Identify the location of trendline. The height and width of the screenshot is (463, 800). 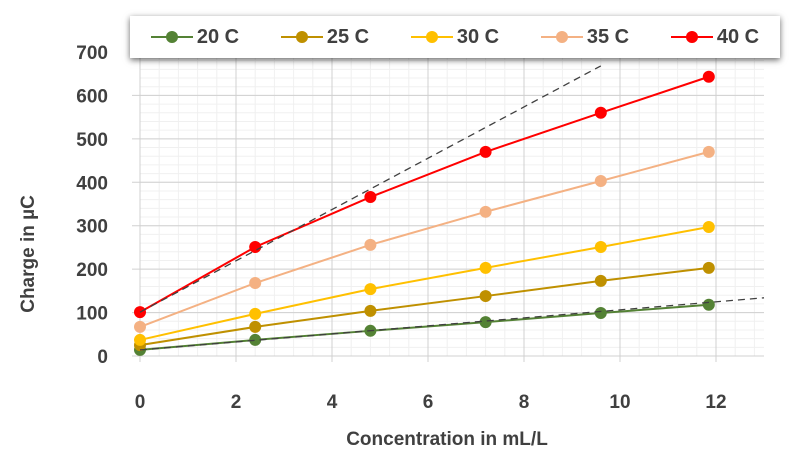
(452, 324).